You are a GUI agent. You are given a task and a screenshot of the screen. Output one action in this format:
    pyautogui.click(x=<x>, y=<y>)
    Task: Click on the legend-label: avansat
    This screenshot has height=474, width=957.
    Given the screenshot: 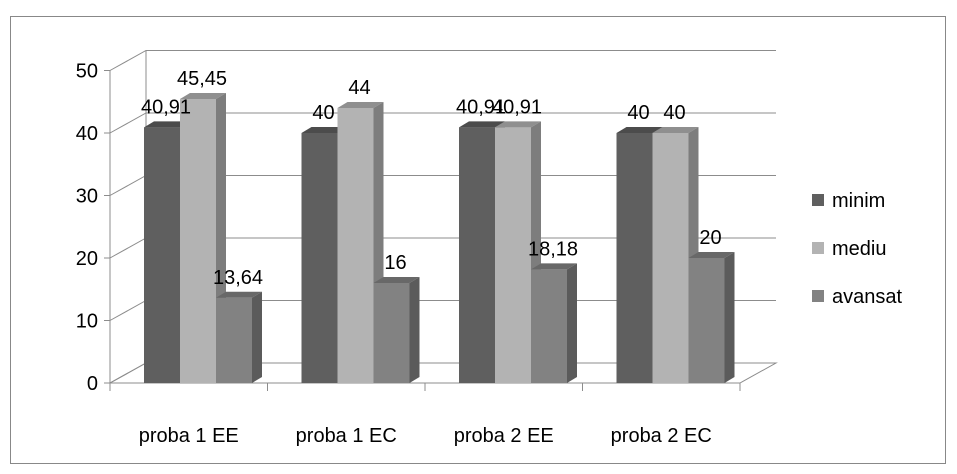 What is the action you would take?
    pyautogui.click(x=867, y=297)
    